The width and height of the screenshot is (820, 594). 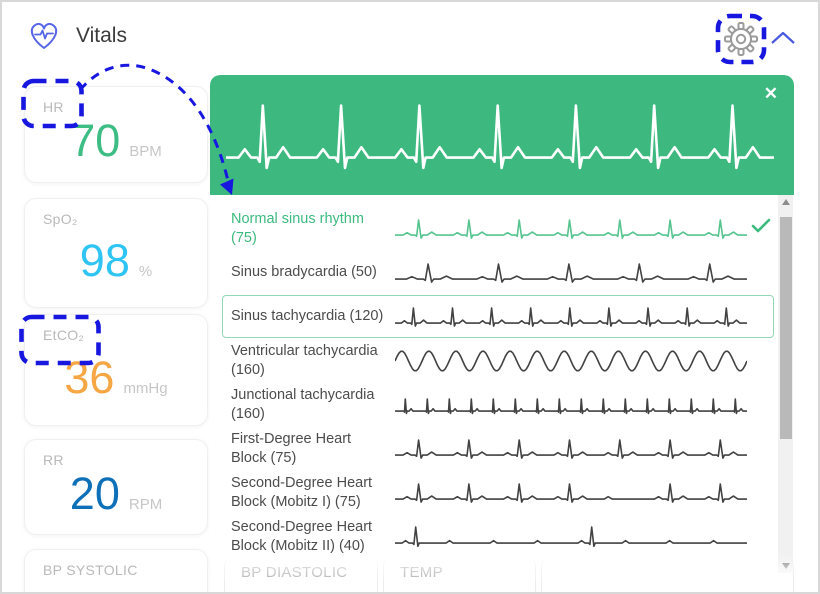 I want to click on rr-label: RR, so click(x=53, y=460).